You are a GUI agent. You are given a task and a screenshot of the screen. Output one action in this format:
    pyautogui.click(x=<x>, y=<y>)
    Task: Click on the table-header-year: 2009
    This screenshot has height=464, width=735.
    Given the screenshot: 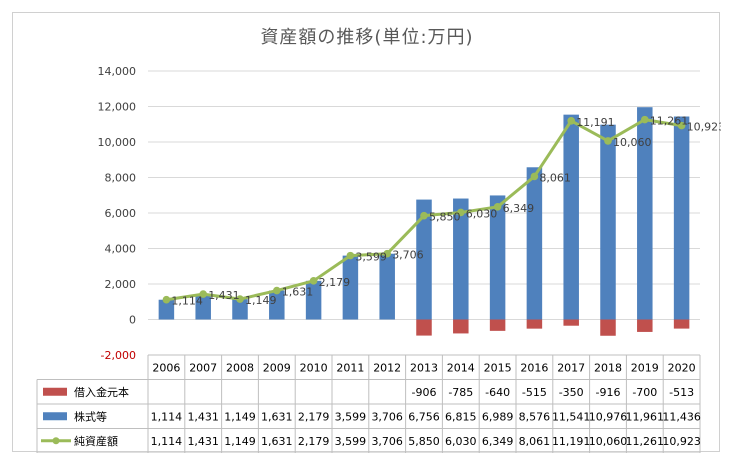 What is the action you would take?
    pyautogui.click(x=277, y=367)
    